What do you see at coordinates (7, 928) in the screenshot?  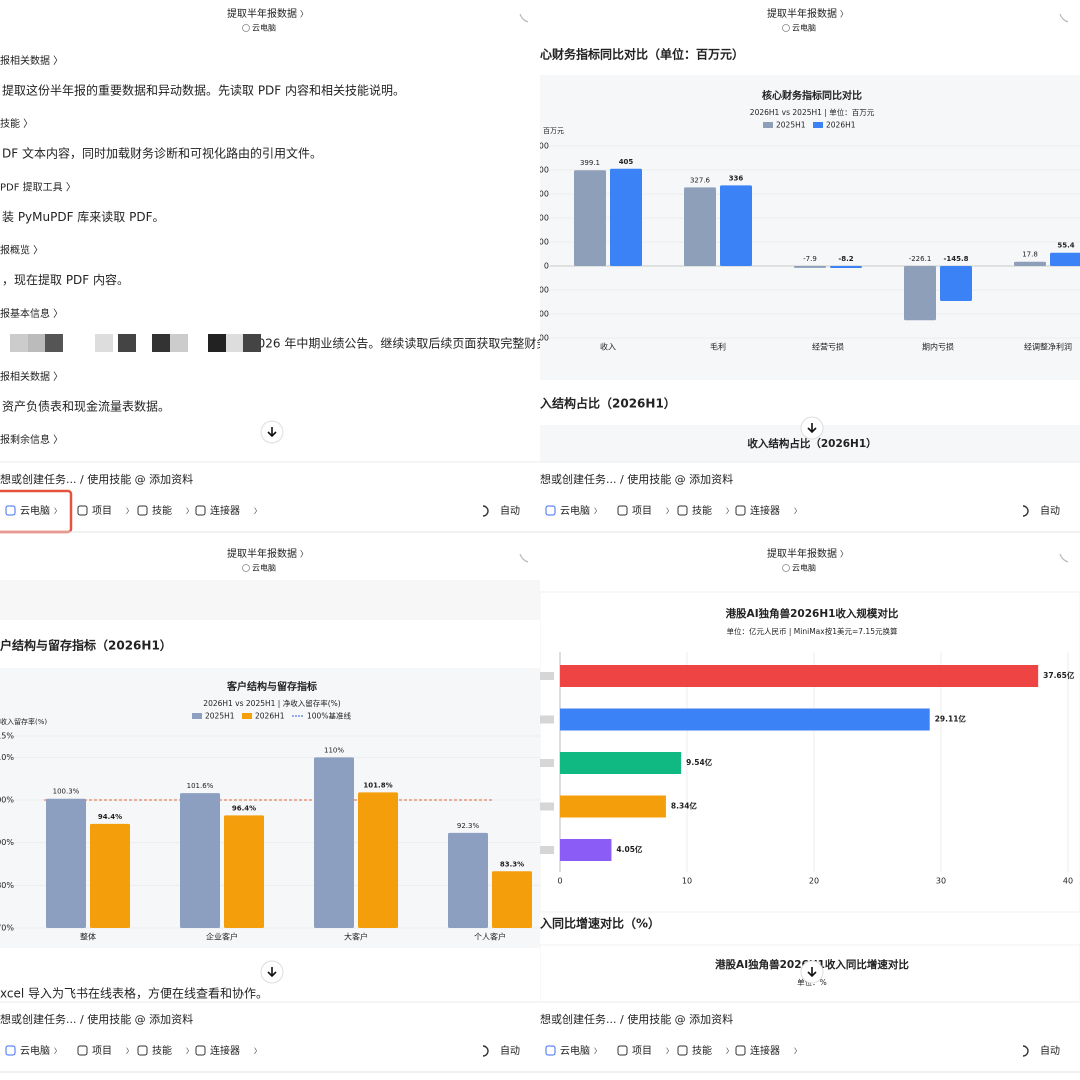 I see `y-tick-label: 70%` at bounding box center [7, 928].